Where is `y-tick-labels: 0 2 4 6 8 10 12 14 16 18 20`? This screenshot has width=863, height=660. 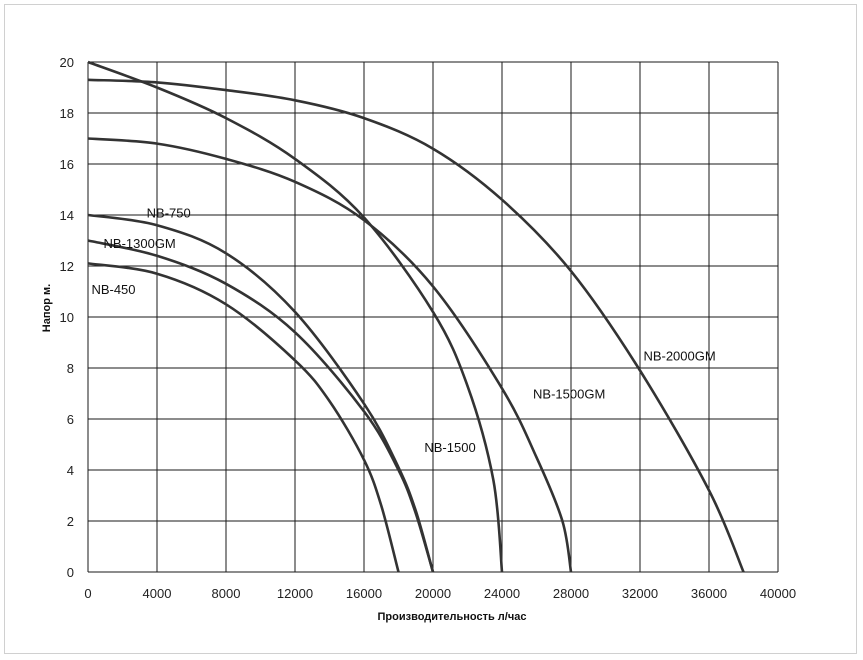
y-tick-labels: 0 2 4 6 8 10 12 14 16 18 20 is located at coordinates (67, 317).